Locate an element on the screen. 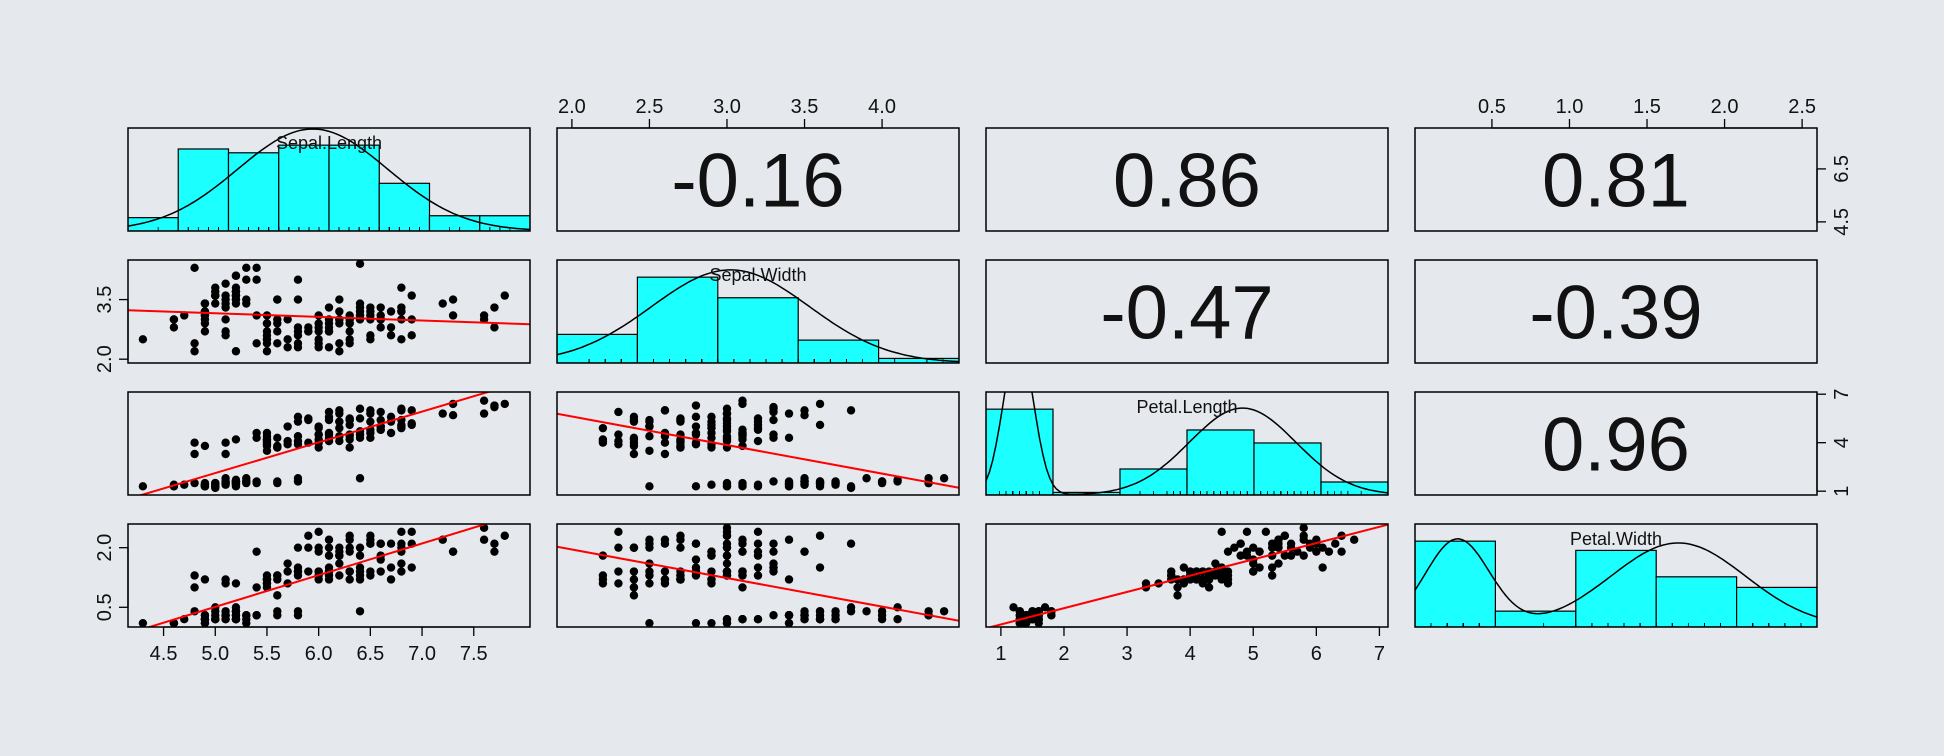  tick-label-petal-length: 5 is located at coordinates (1253, 654).